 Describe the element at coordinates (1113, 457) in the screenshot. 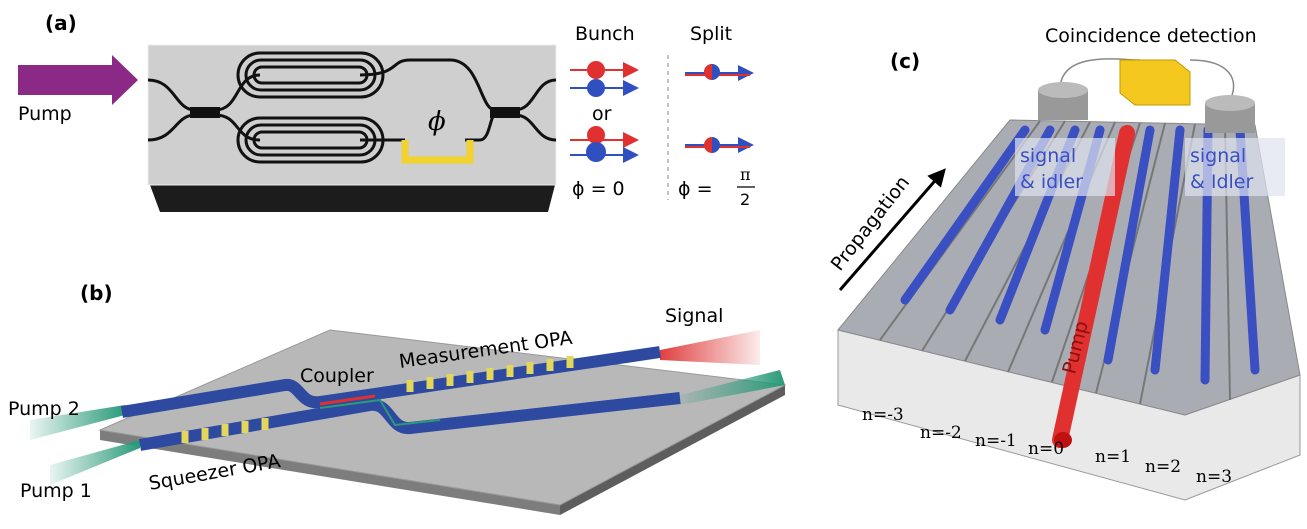

I see `index-label: n=1` at that location.